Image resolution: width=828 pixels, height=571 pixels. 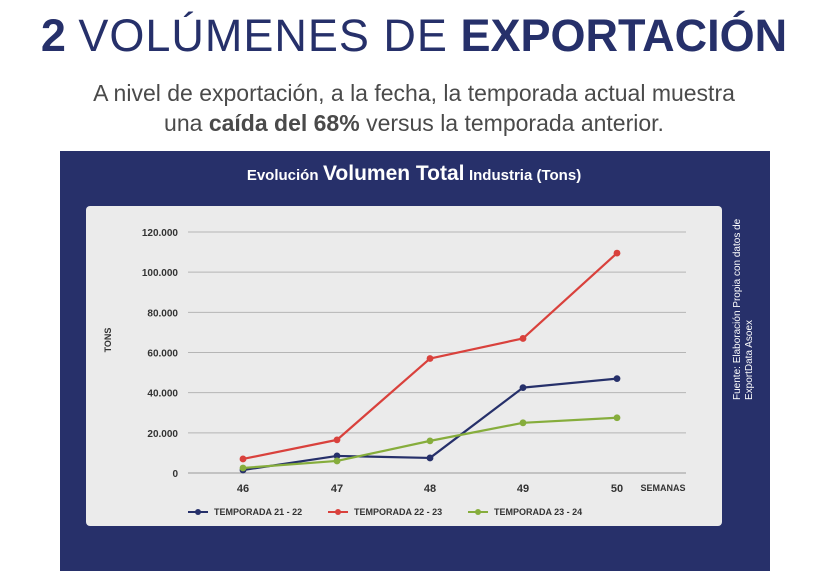 What do you see at coordinates (515, 123) in the screenshot?
I see `subtitle-post: versus la temporada anterior.` at bounding box center [515, 123].